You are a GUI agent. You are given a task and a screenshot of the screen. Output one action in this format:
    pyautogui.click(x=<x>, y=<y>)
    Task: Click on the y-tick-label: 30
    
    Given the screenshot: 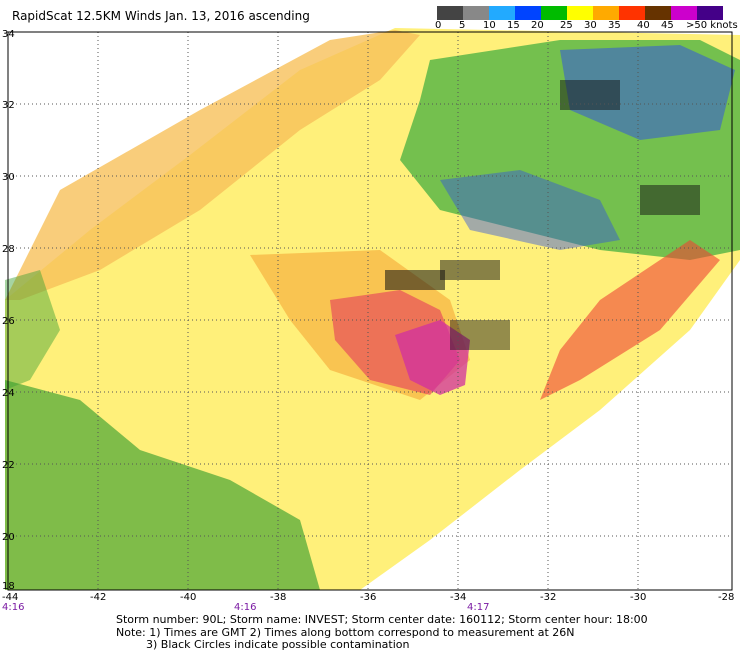 What is the action you would take?
    pyautogui.click(x=8, y=177)
    